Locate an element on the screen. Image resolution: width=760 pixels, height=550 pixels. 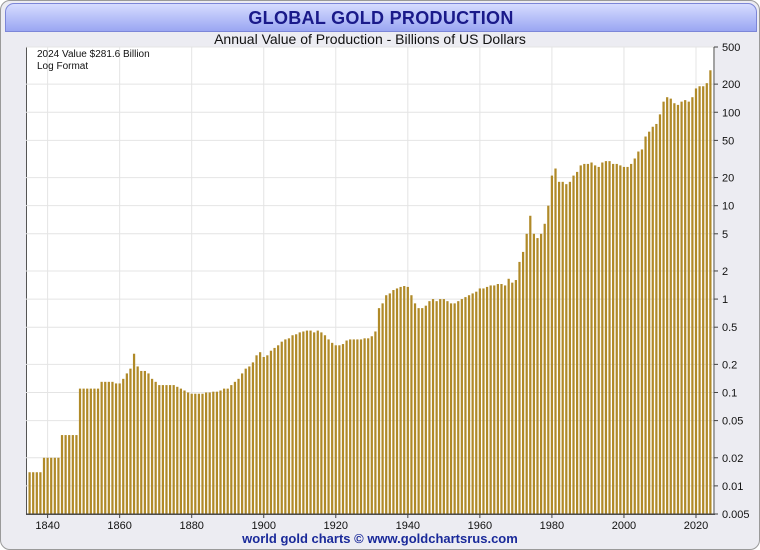
y-tick-label: 2 is located at coordinates (725, 272).